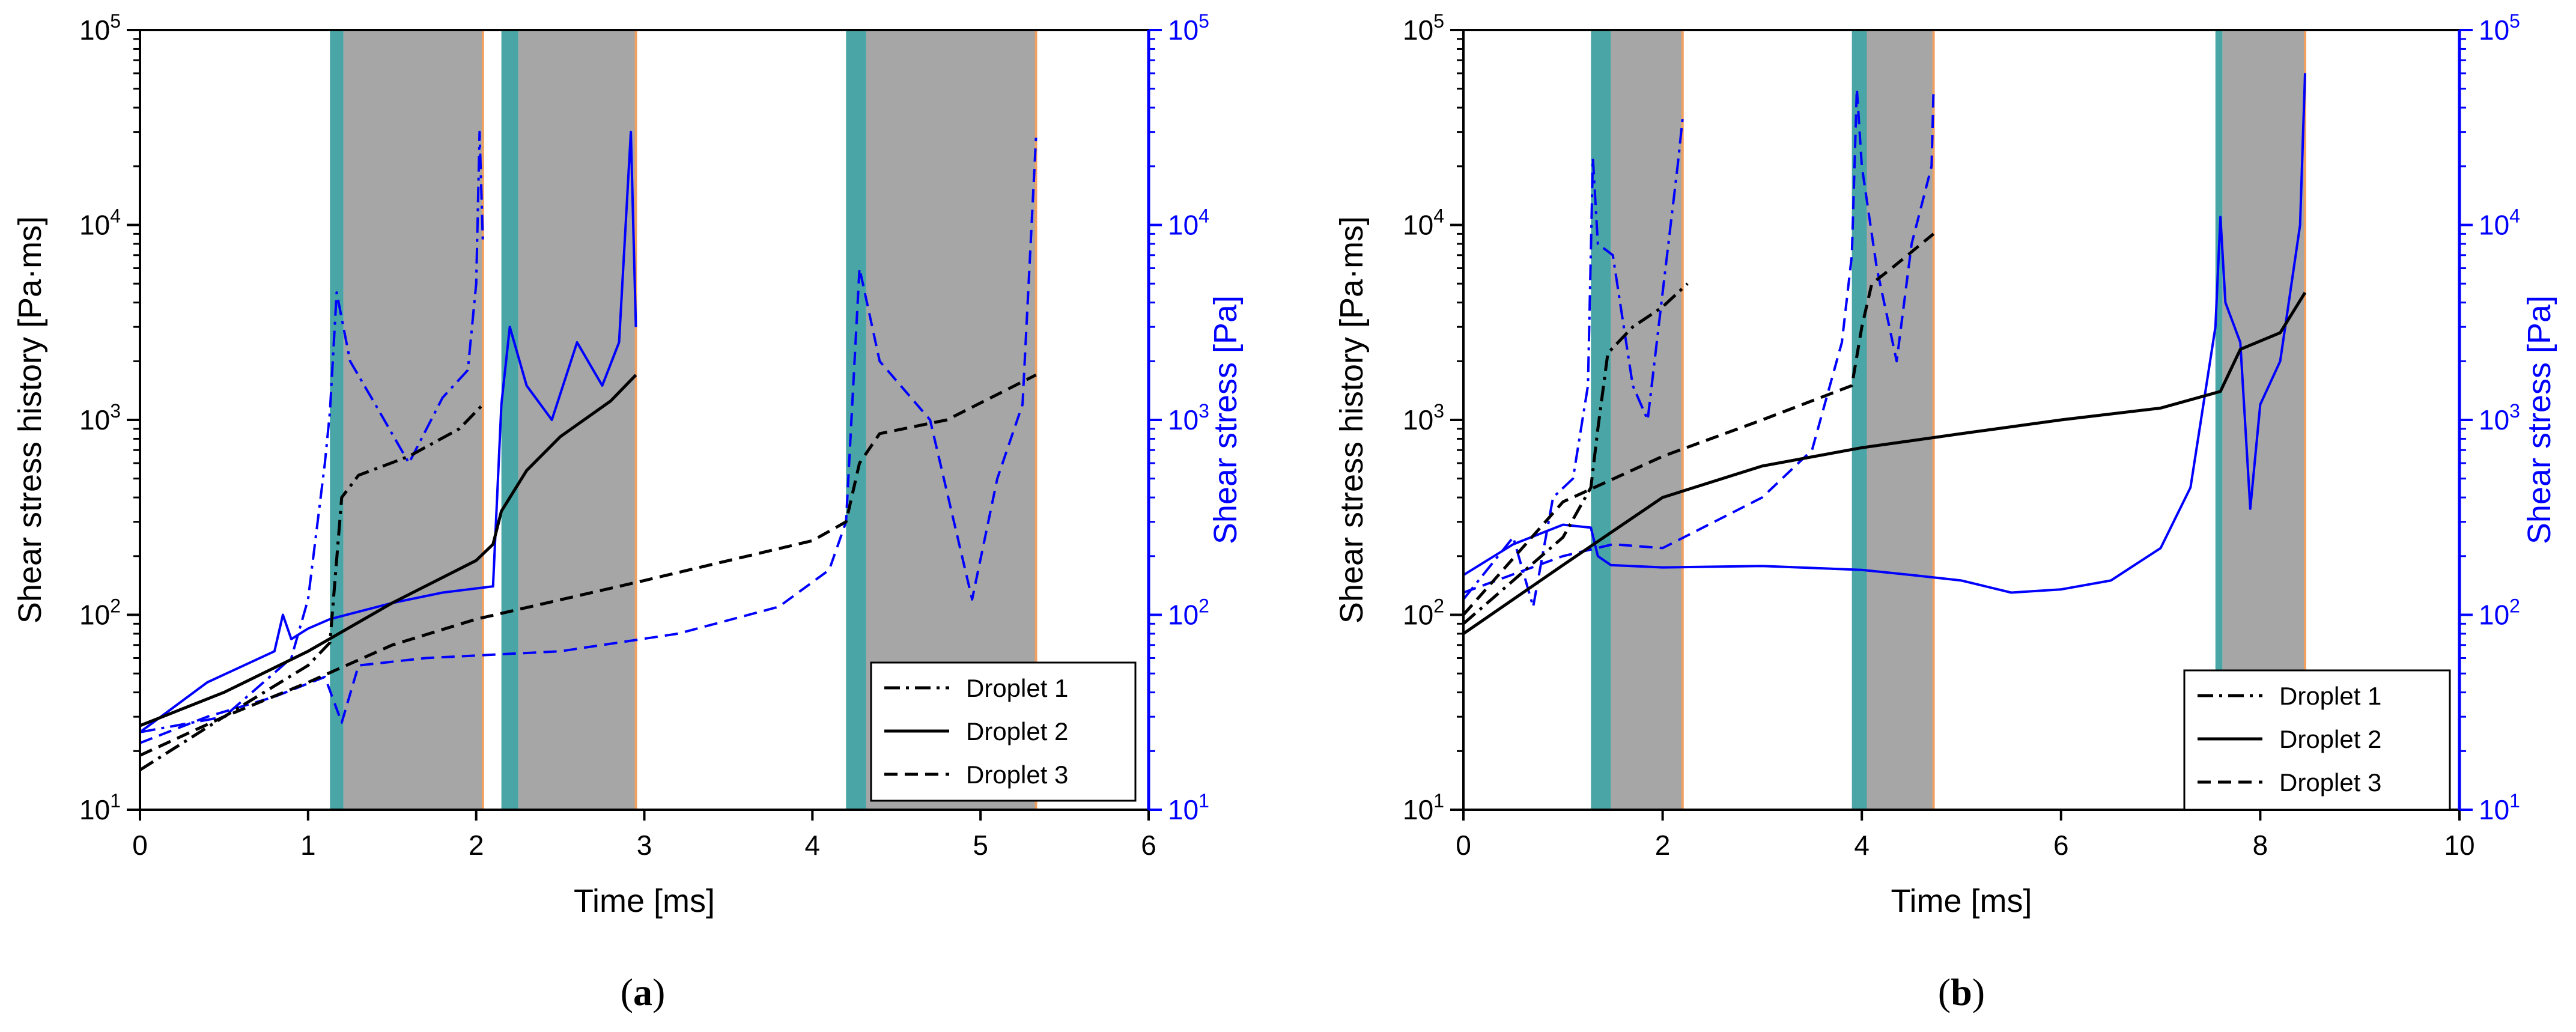 The image size is (2576, 1032). I want to click on y-left-tick-exponent: 5, so click(1439, 21).